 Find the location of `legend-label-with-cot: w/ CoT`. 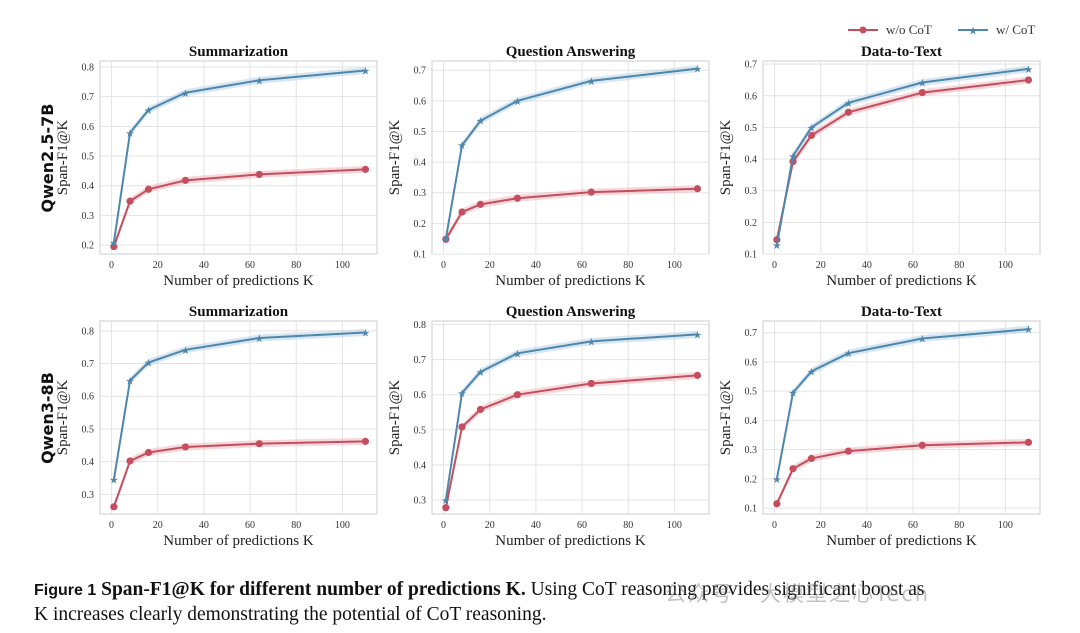

legend-label-with-cot: w/ CoT is located at coordinates (1015, 29).